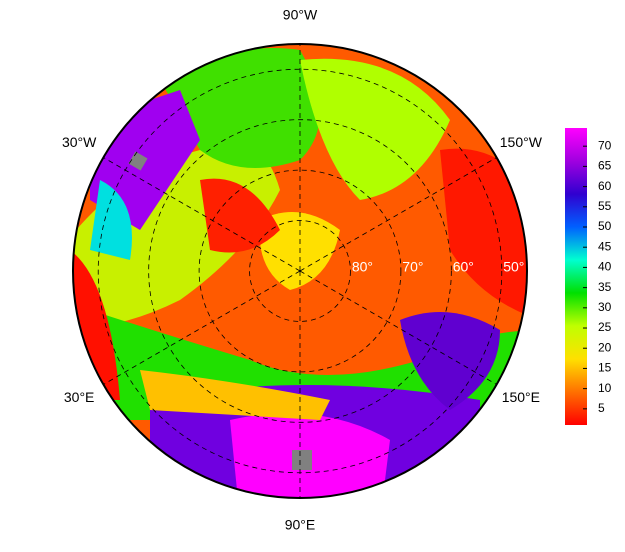 The height and width of the screenshot is (552, 625). What do you see at coordinates (605, 186) in the screenshot?
I see `colorbar-tick-label: 60` at bounding box center [605, 186].